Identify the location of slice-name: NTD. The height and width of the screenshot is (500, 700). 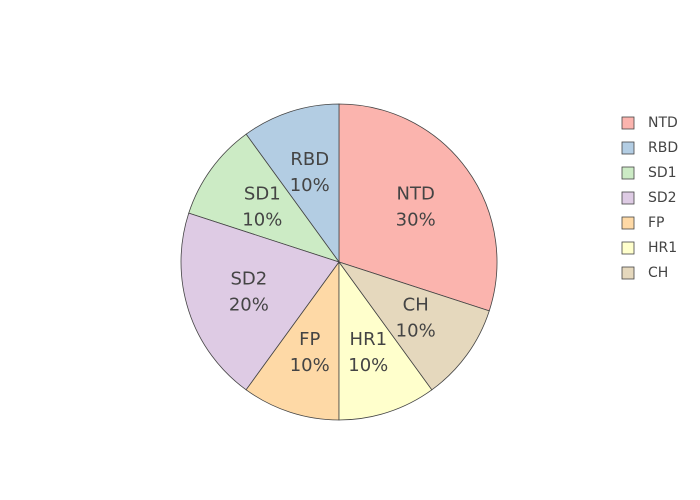
(416, 193).